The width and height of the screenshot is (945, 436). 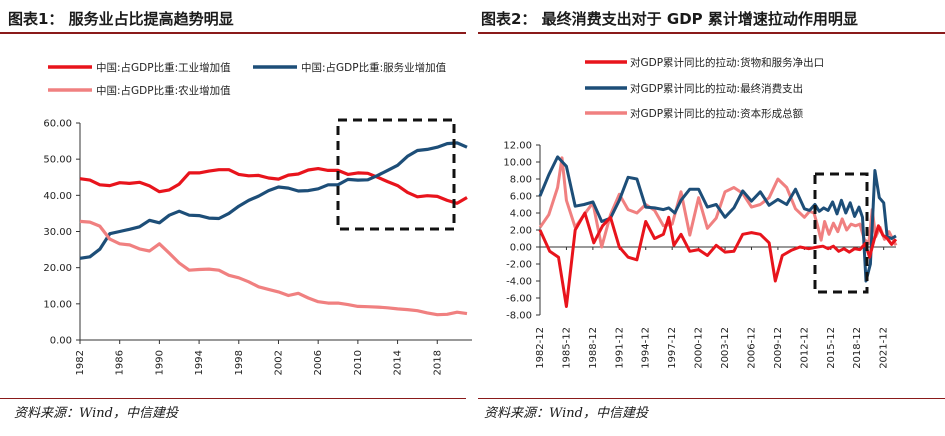 What do you see at coordinates (57, 268) in the screenshot?
I see `chart1-y-tick-label: 20.00` at bounding box center [57, 268].